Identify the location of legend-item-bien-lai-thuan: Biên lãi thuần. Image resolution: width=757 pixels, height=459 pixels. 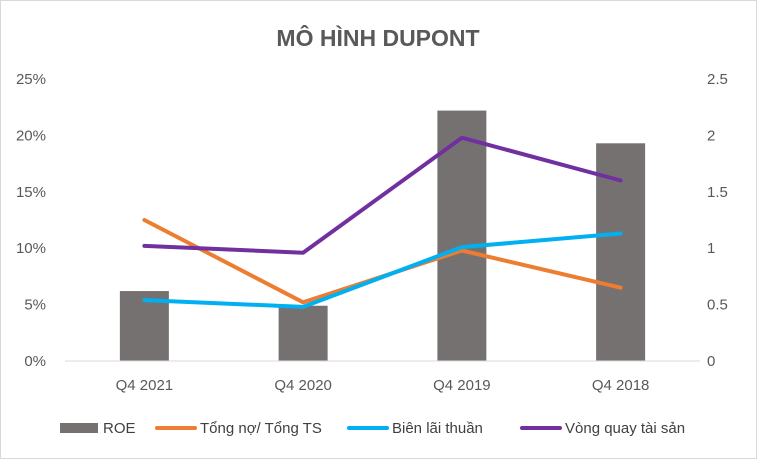
(415, 428).